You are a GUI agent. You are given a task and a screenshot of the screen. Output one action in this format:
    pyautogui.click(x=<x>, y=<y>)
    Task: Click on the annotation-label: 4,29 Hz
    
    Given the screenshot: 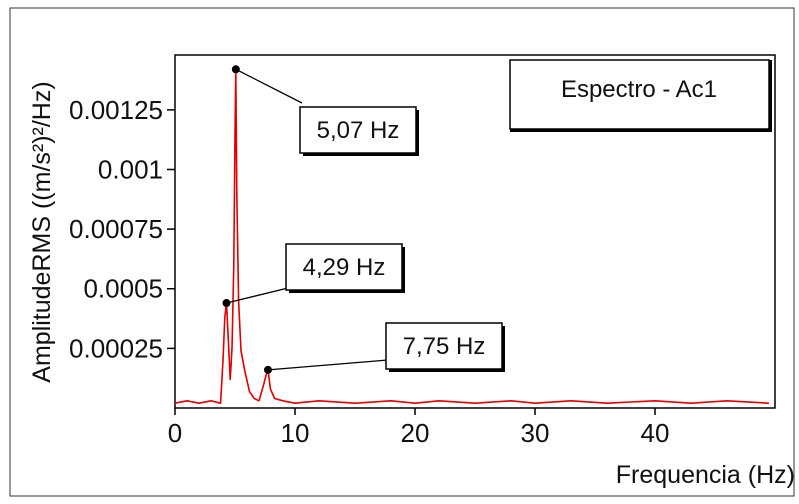 What is the action you would take?
    pyautogui.click(x=344, y=267)
    